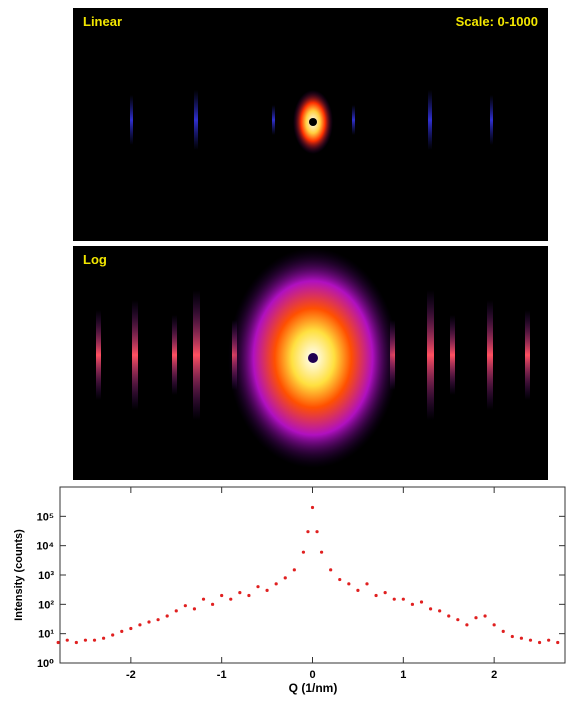  I want to click on y-tick-label: 10⁰, so click(45, 664).